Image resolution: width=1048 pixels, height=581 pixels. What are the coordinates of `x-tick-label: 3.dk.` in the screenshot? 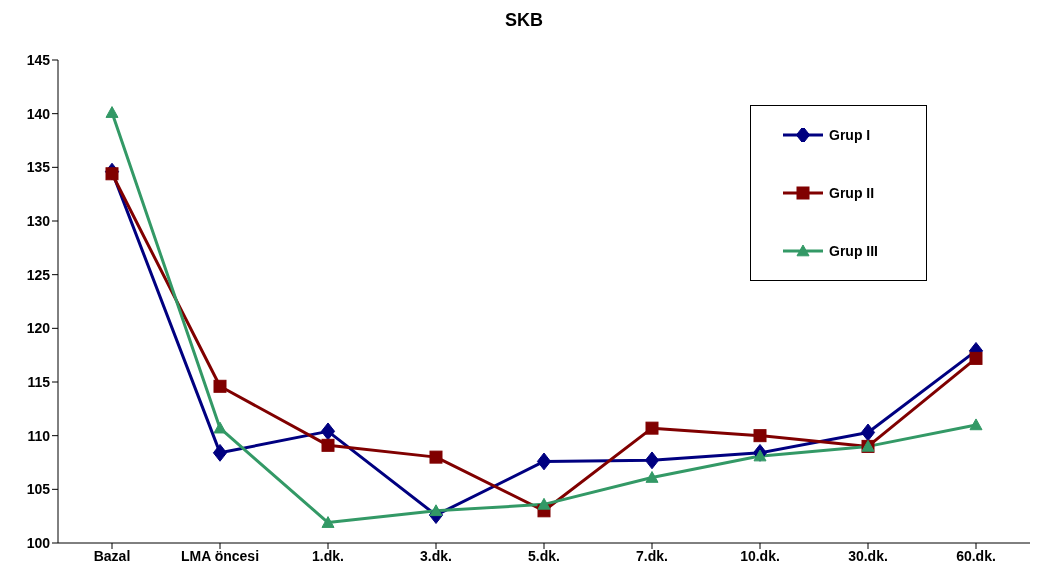 It's located at (436, 555).